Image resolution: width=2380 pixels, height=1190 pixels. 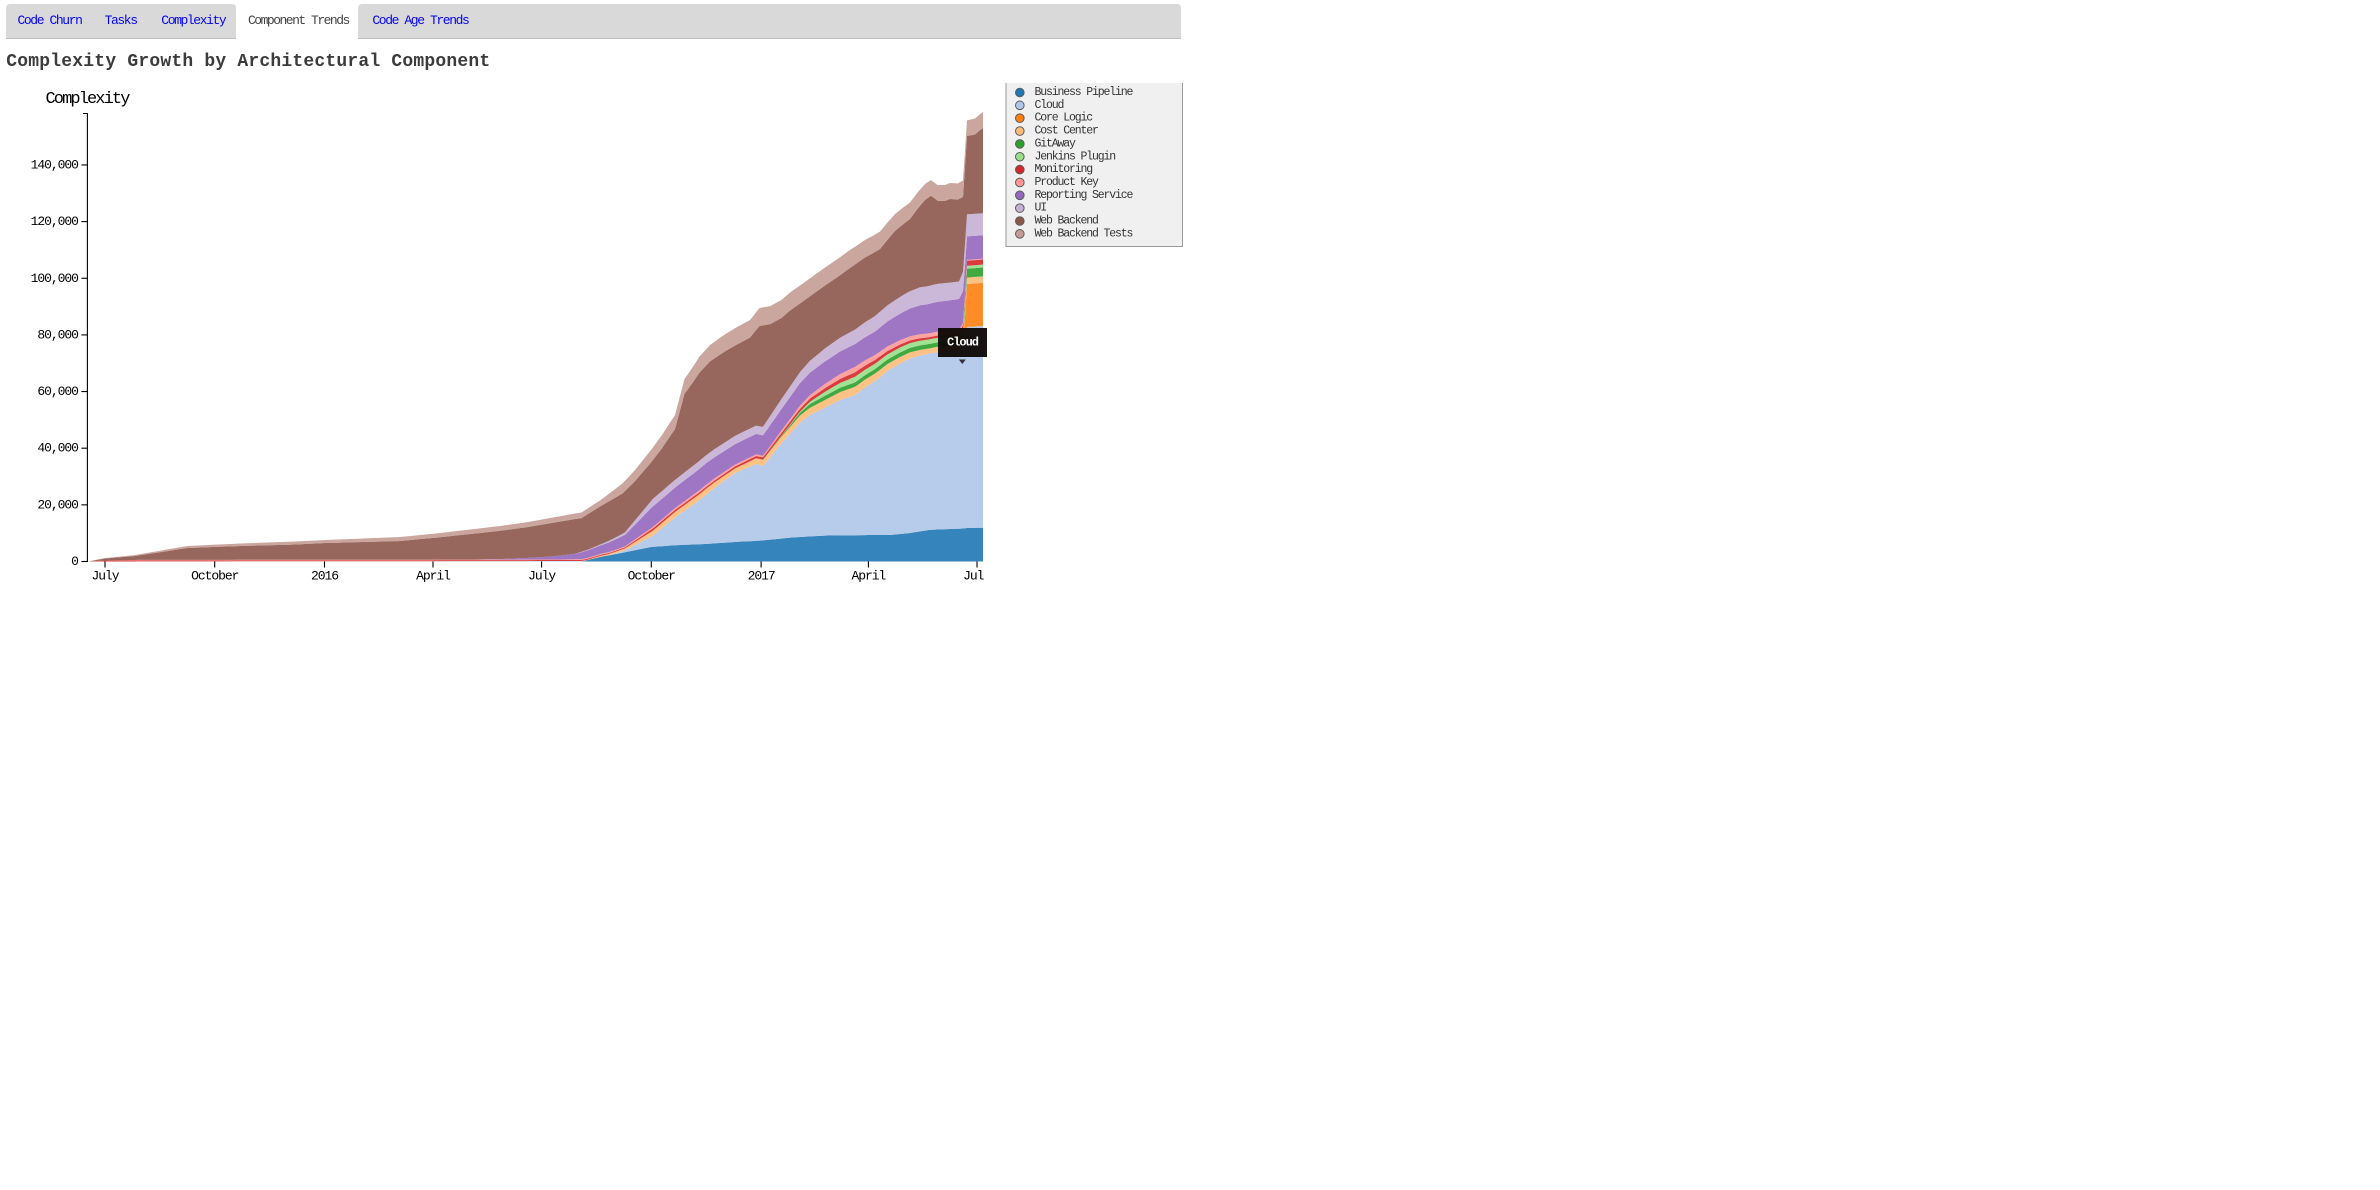 I want to click on svg-text: Web Backend Tests, so click(x=1084, y=233).